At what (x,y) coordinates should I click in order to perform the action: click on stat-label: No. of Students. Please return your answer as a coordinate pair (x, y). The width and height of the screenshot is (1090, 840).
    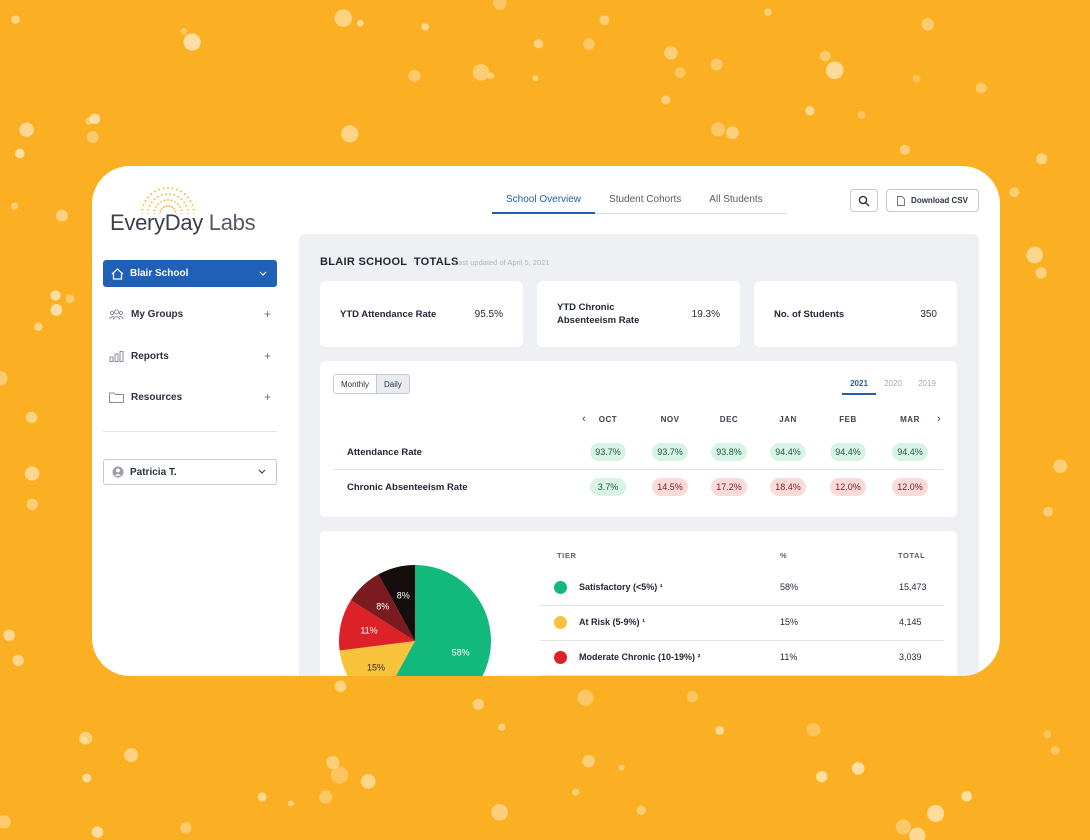
    Looking at the image, I should click on (809, 314).